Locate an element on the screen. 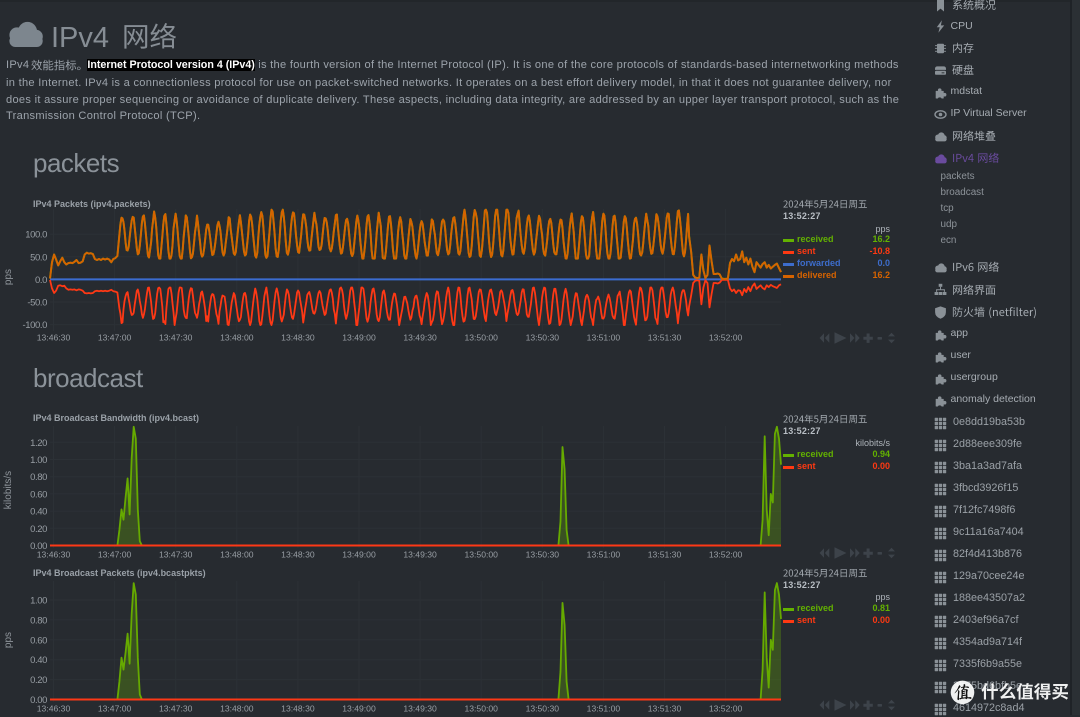 This screenshot has width=1080, height=717. svg-text: 1.20 is located at coordinates (38, 443).